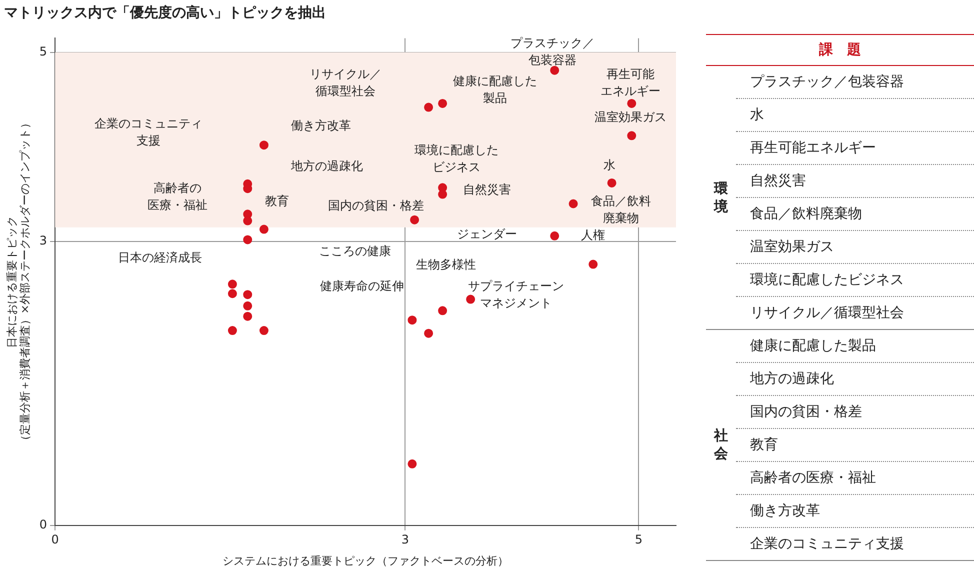  What do you see at coordinates (495, 89) in the screenshot?
I see `annotation: 健康に配慮した製品` at bounding box center [495, 89].